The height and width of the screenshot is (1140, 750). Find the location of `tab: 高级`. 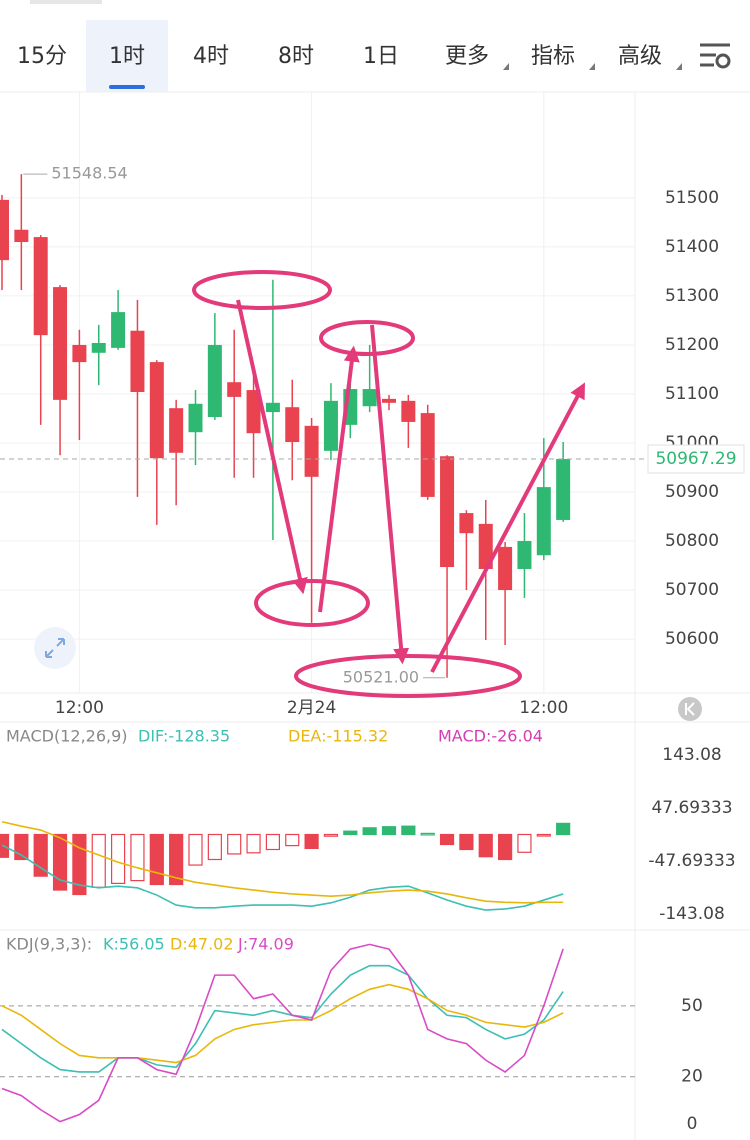

tab: 高级 is located at coordinates (640, 56).